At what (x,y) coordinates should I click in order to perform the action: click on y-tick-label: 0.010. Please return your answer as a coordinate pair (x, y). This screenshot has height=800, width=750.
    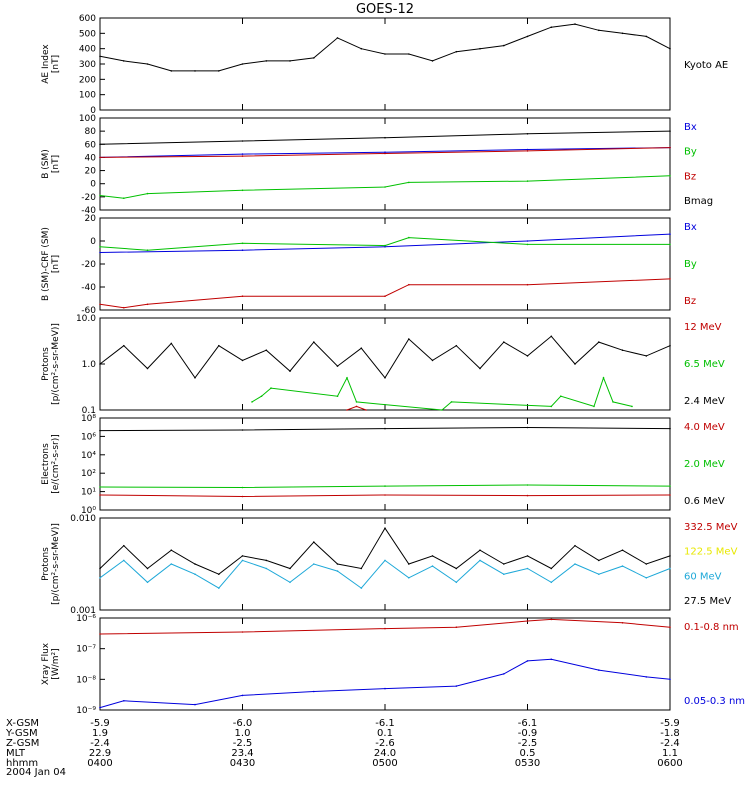
    Looking at the image, I should click on (83, 519).